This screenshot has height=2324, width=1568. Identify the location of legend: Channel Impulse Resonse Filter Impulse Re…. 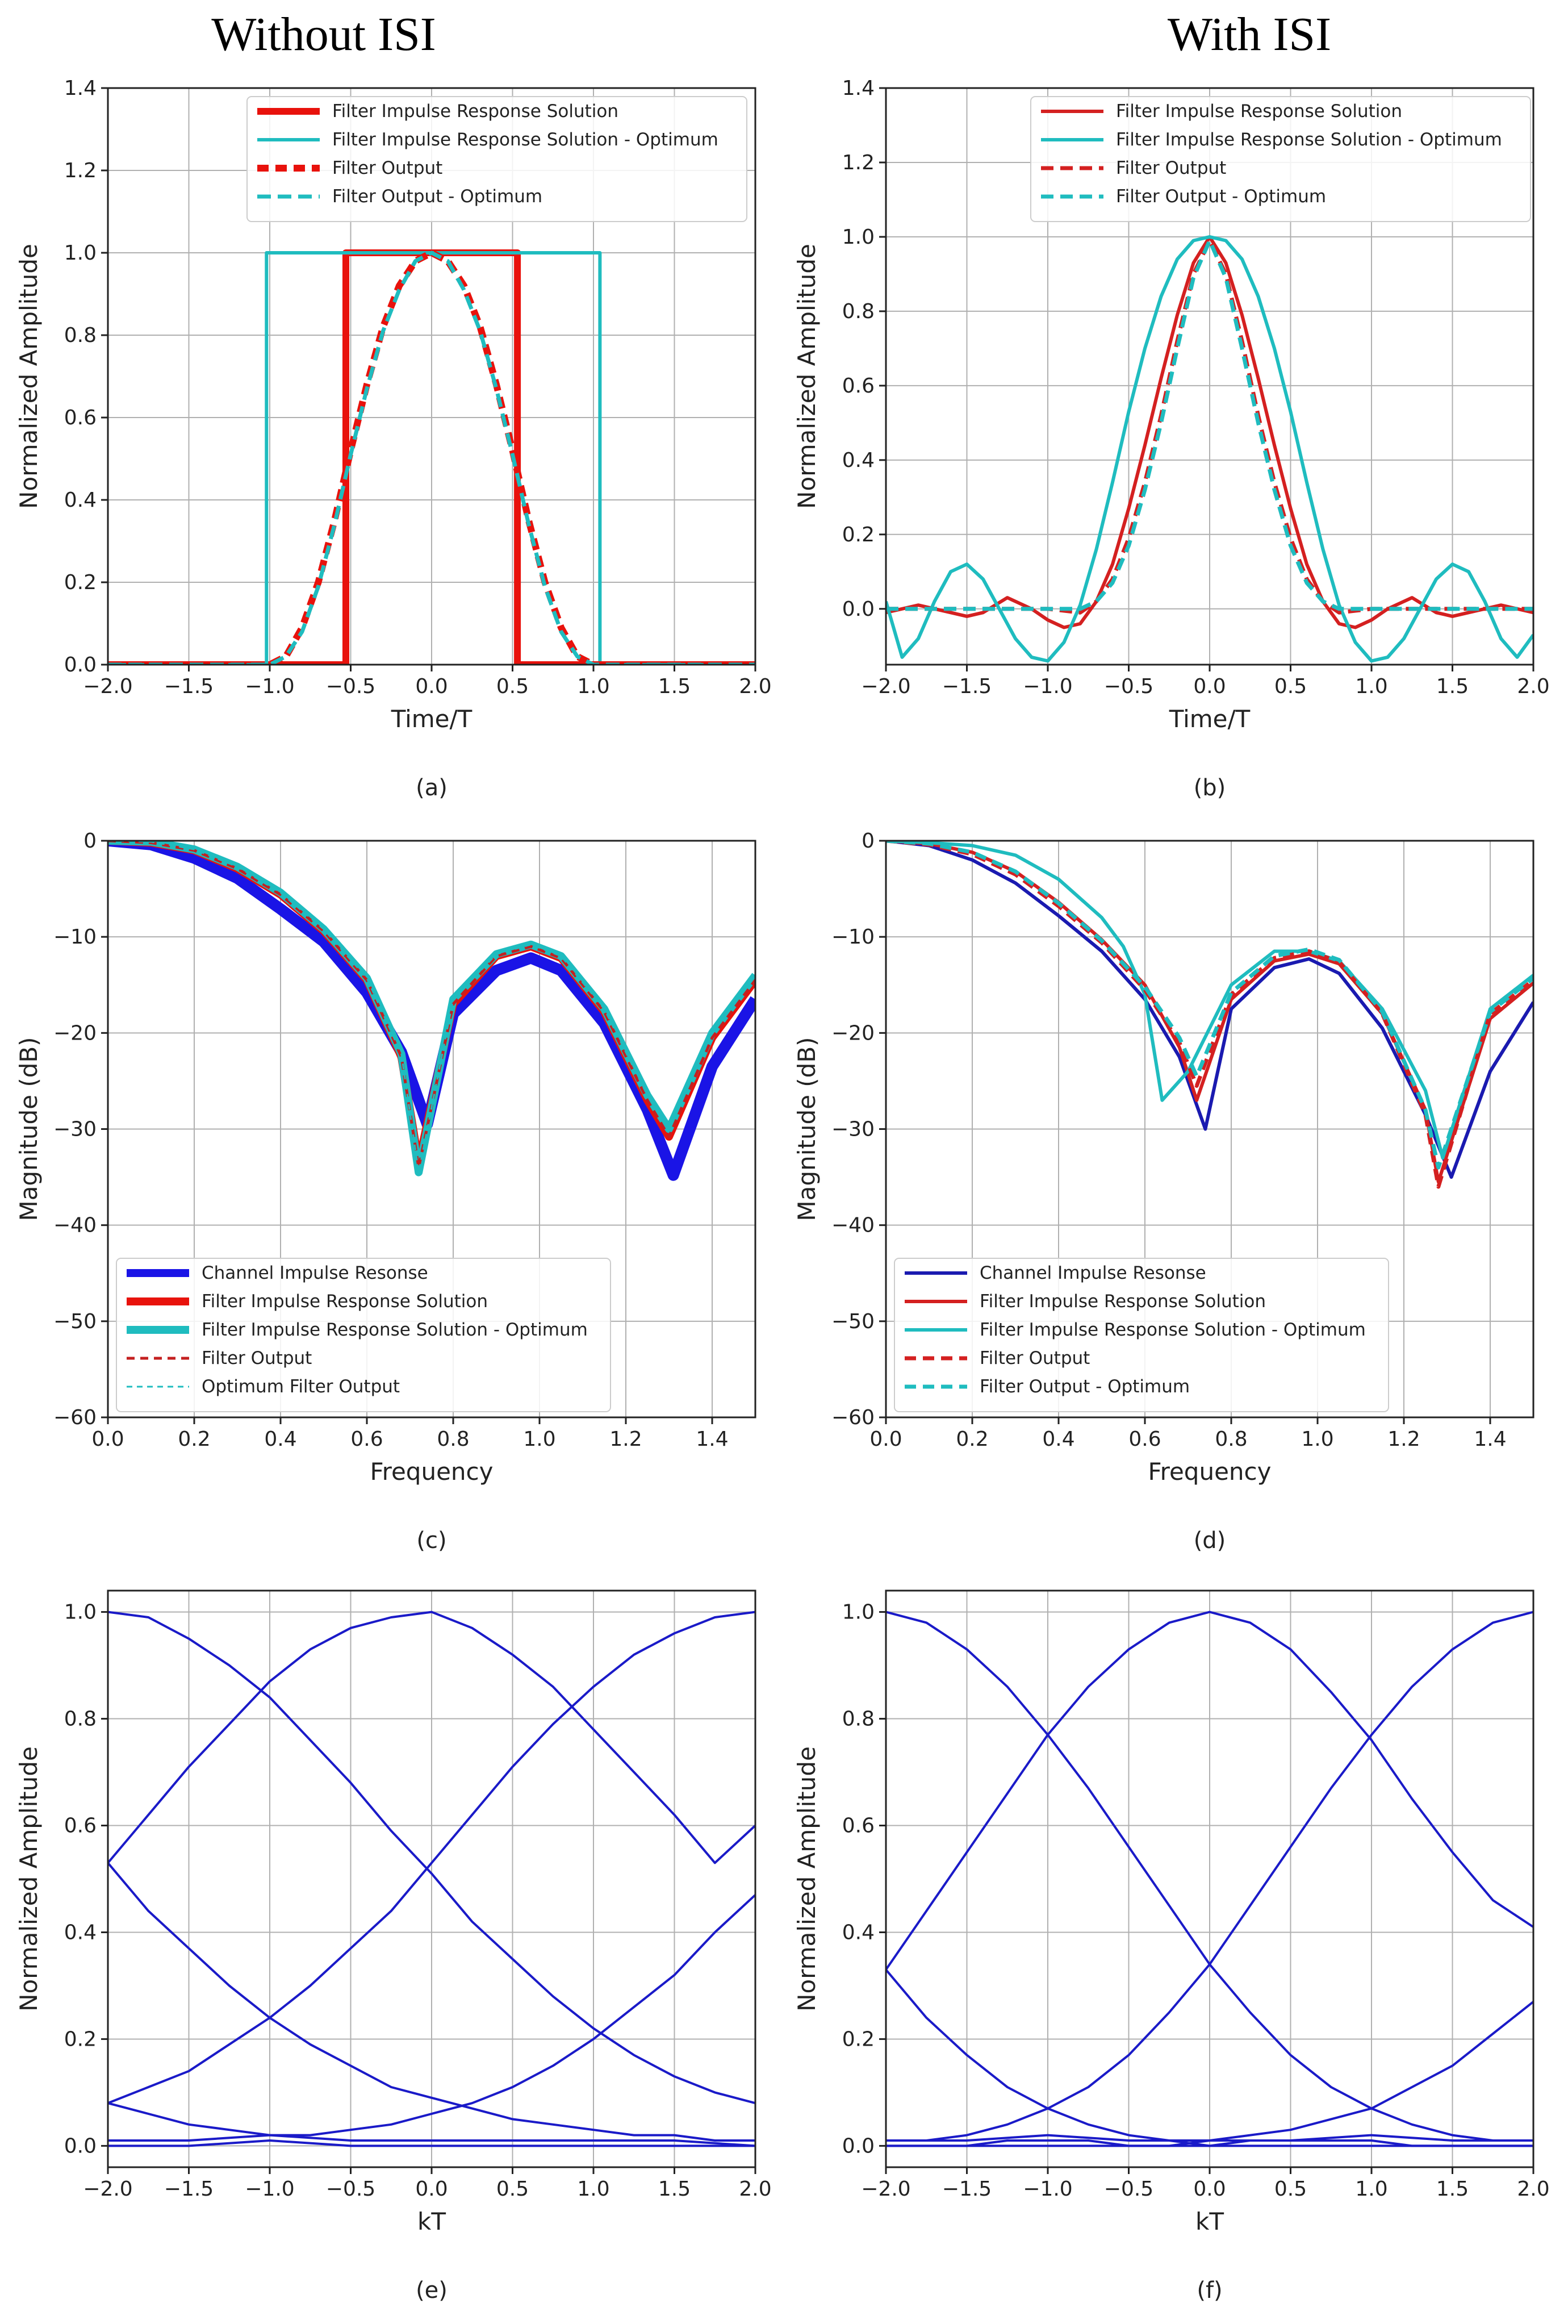
(363, 1335).